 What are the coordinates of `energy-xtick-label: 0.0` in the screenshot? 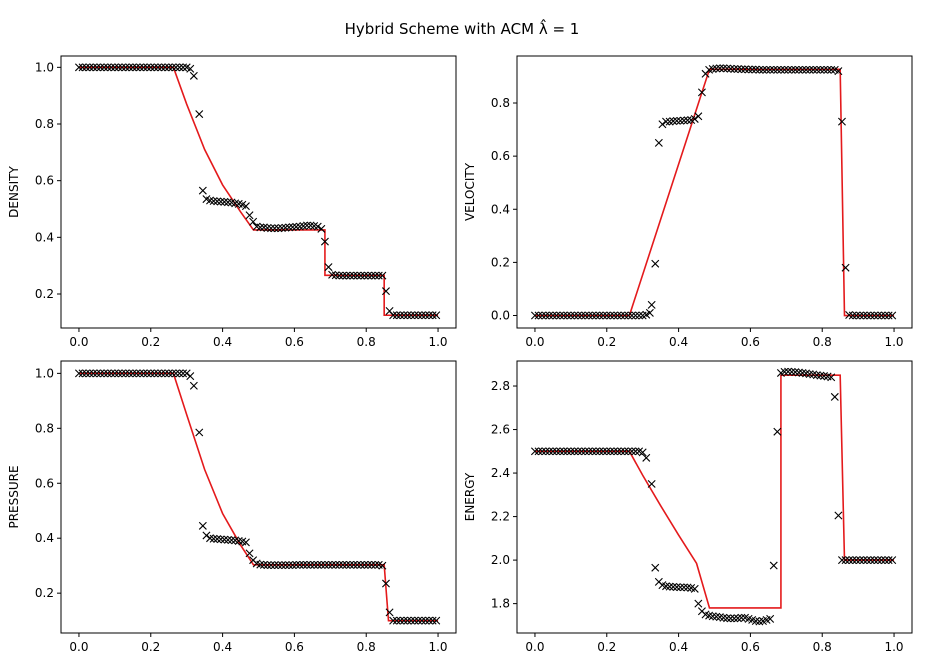 It's located at (534, 647).